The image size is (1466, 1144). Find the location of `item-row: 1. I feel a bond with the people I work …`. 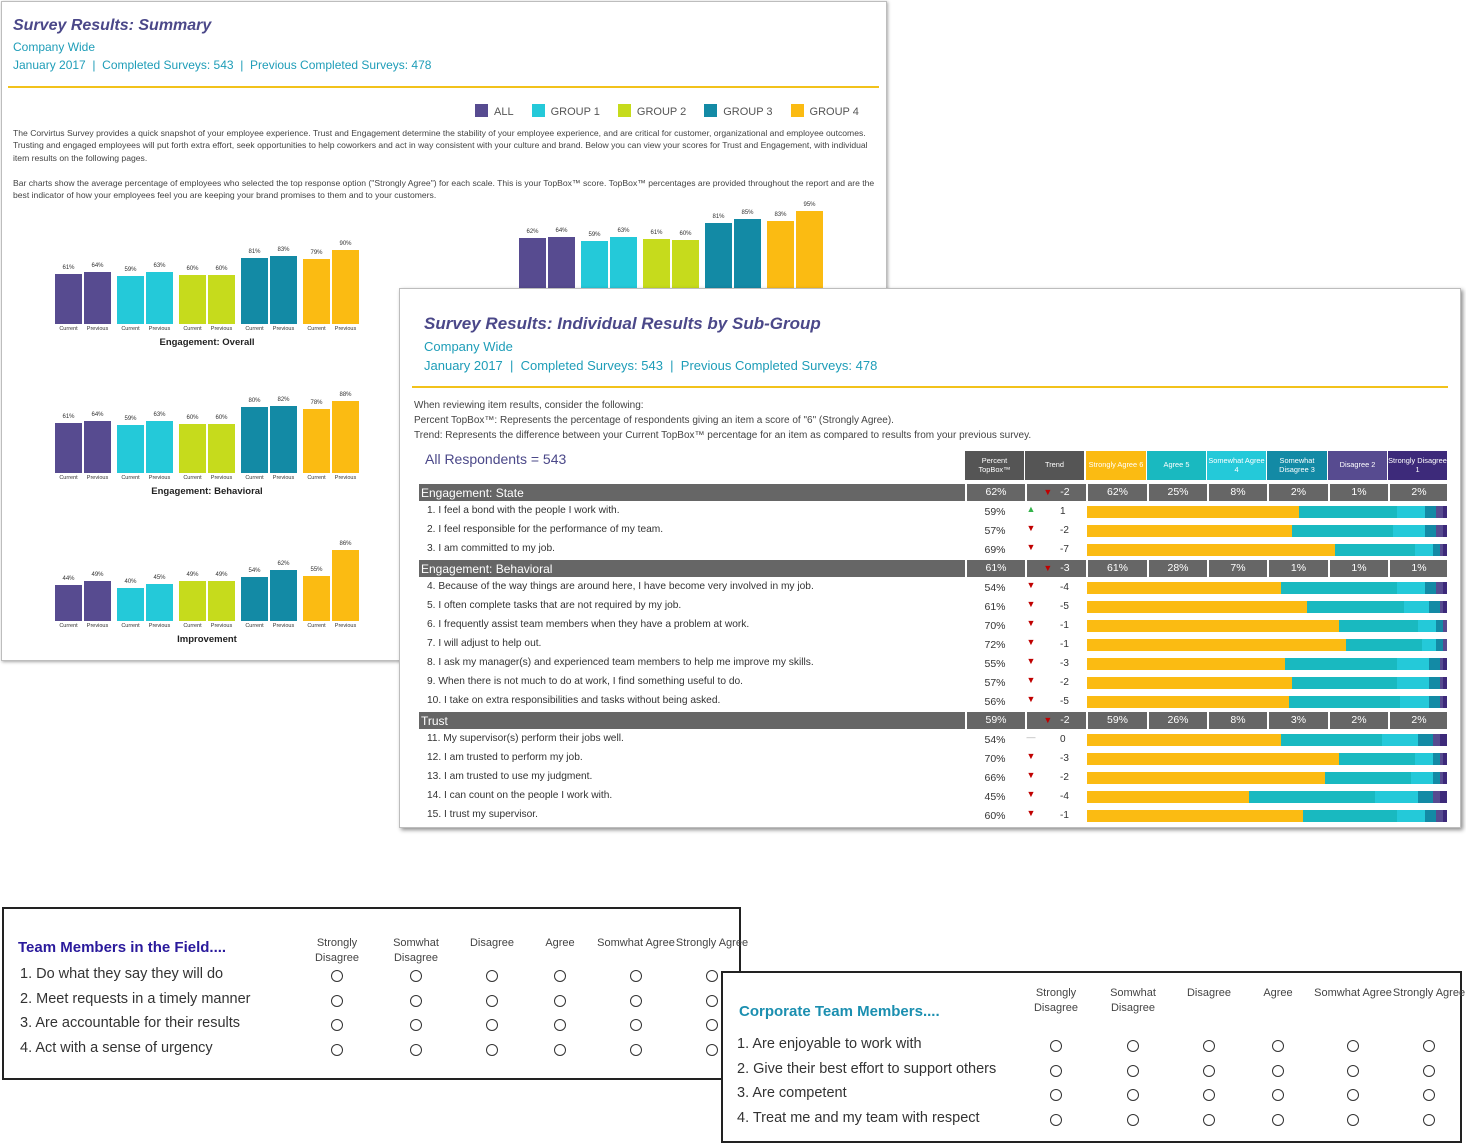

item-row: 1. I feel a bond with the people I work … is located at coordinates (931, 512).